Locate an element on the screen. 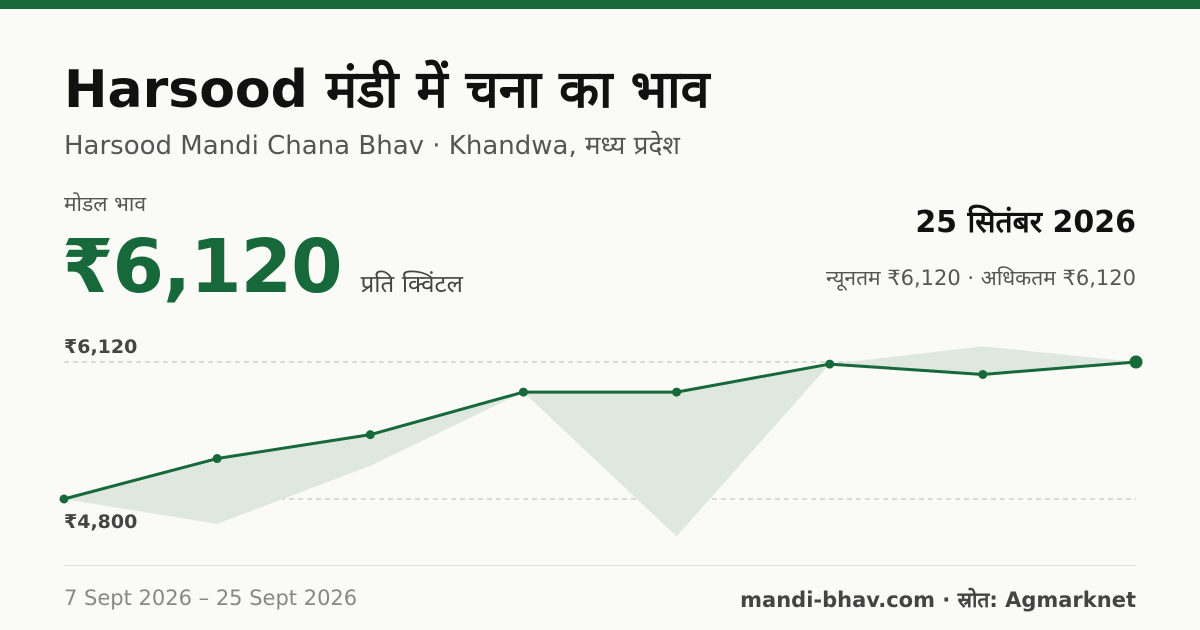 The image size is (1200, 630). price-unit: प्रति क्विंटल is located at coordinates (411, 284).